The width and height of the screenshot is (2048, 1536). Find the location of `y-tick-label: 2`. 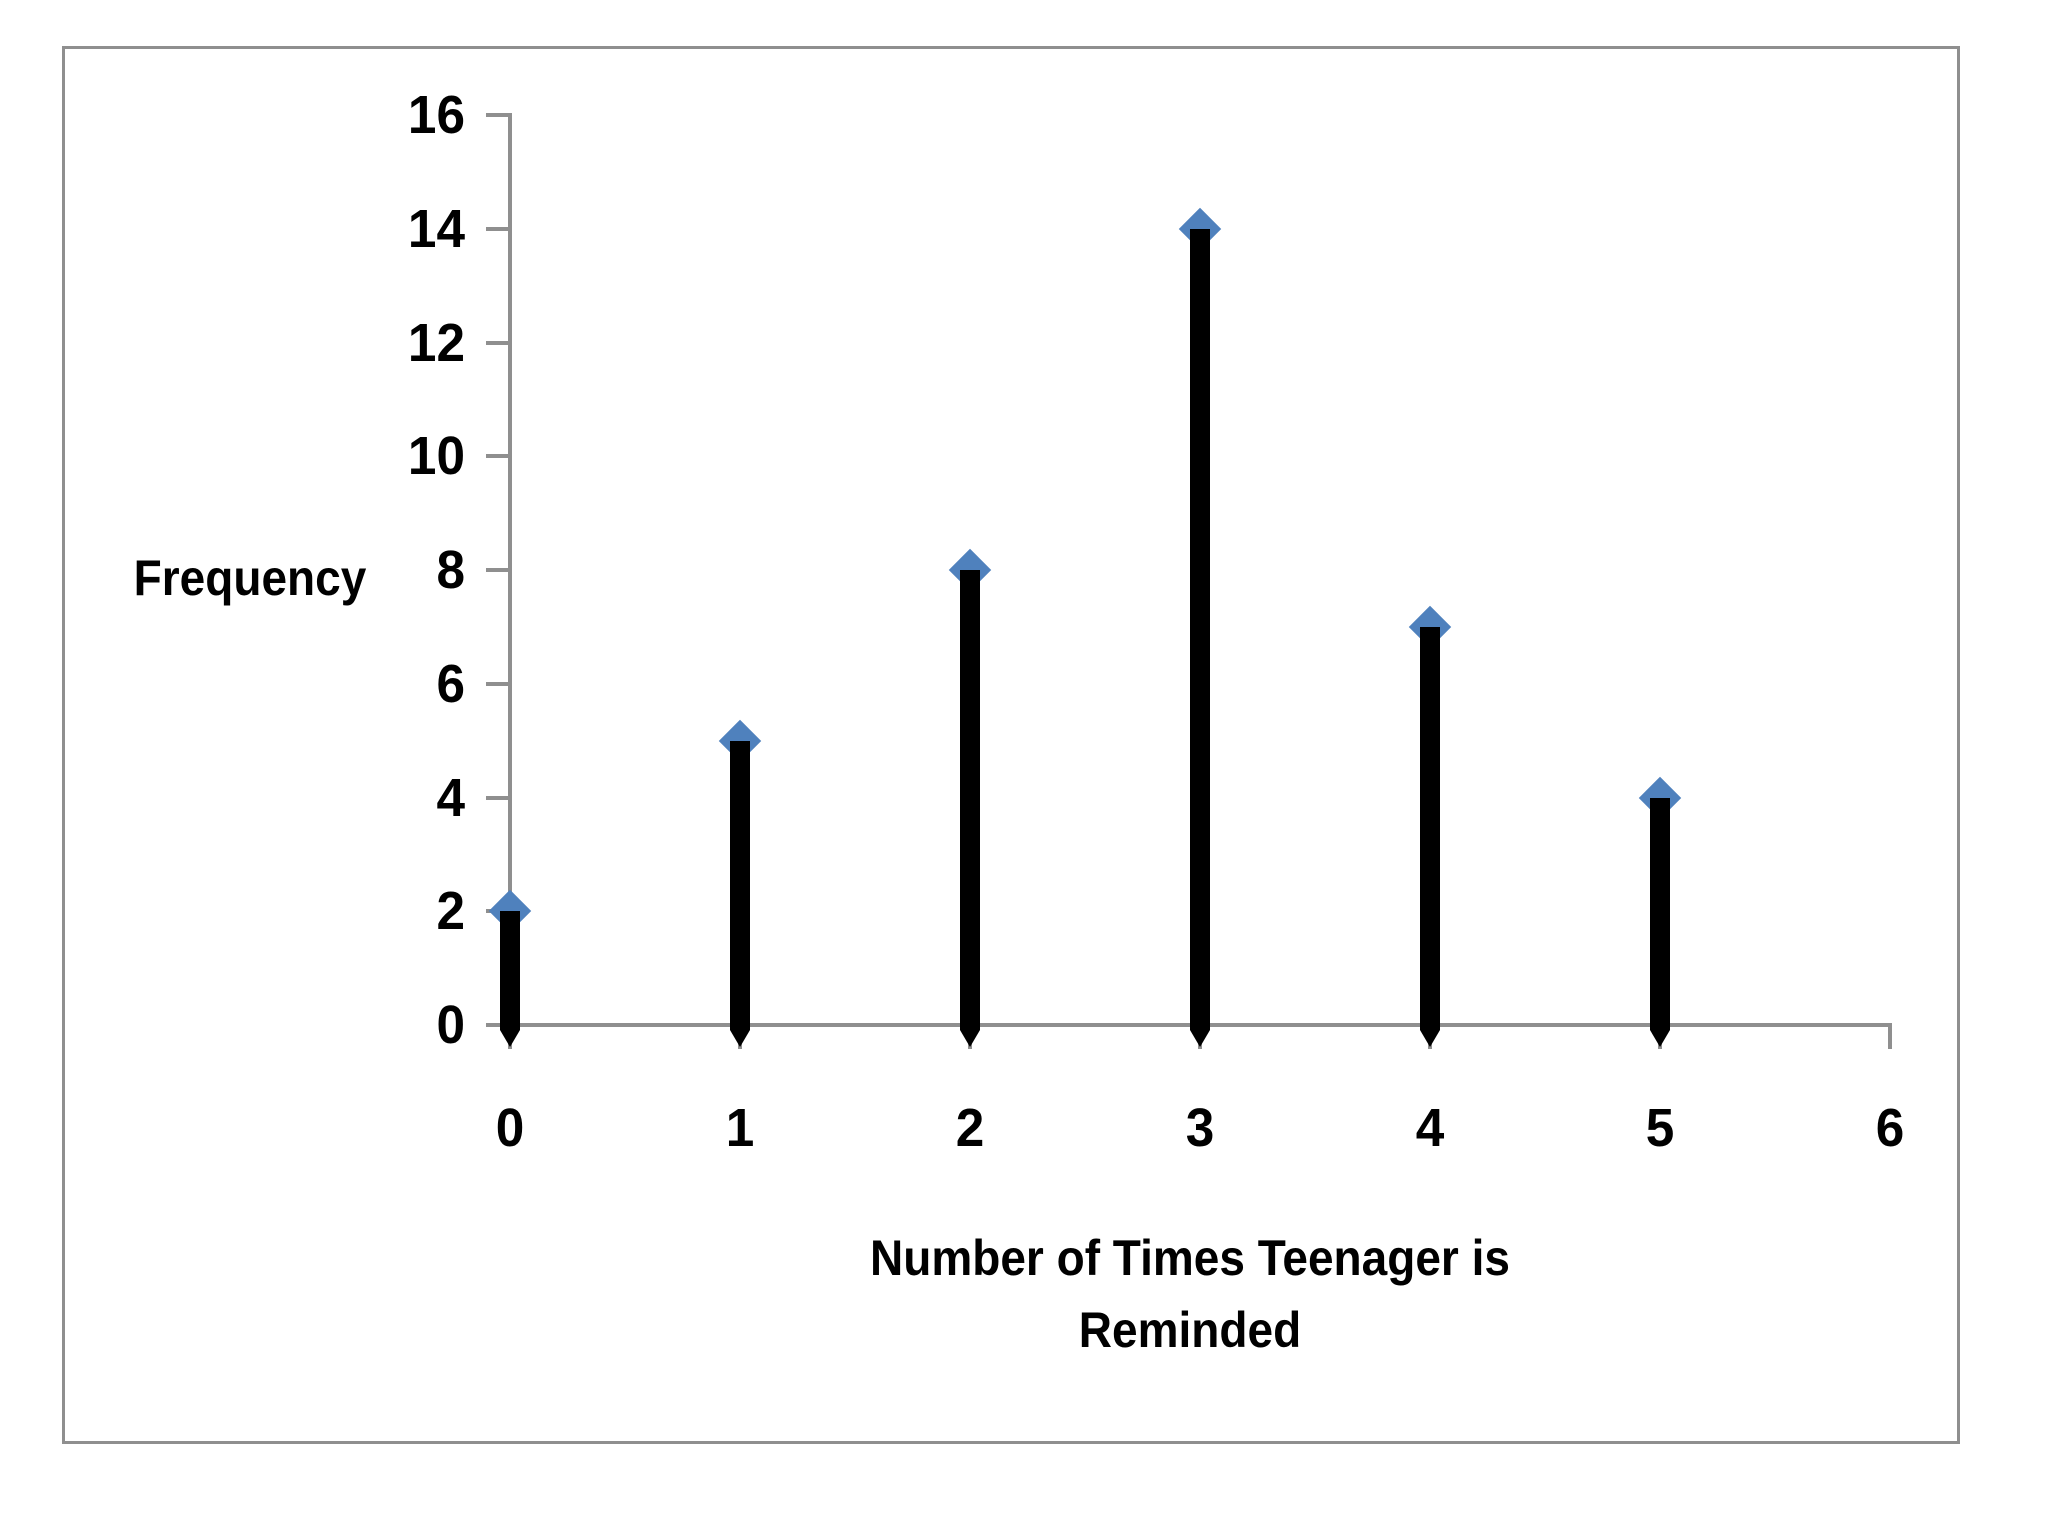

y-tick-label: 2 is located at coordinates (450, 911).